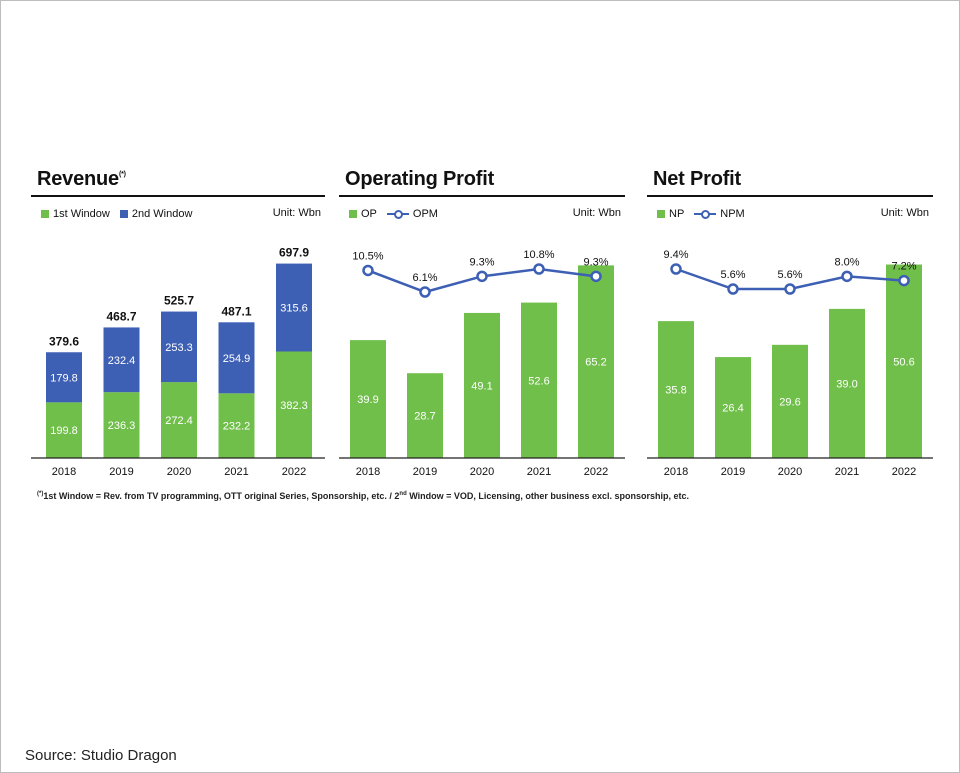  Describe the element at coordinates (294, 253) in the screenshot. I see `data-label-total: 697.9` at that location.